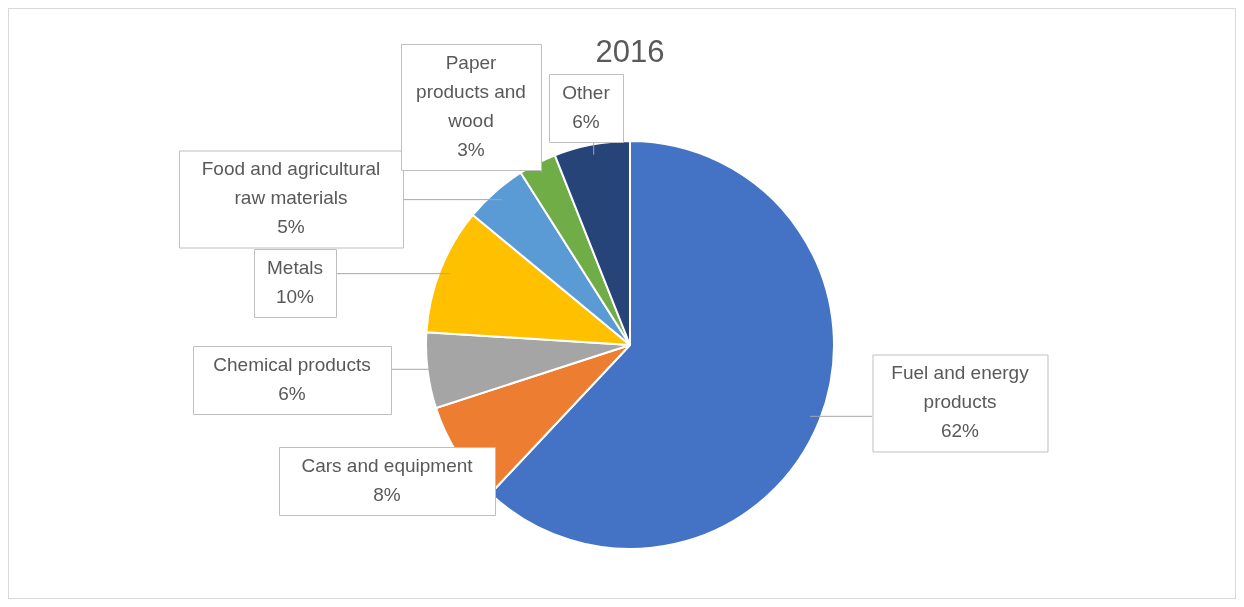 The height and width of the screenshot is (607, 1244). What do you see at coordinates (295, 267) in the screenshot?
I see `slice-label: Metals` at bounding box center [295, 267].